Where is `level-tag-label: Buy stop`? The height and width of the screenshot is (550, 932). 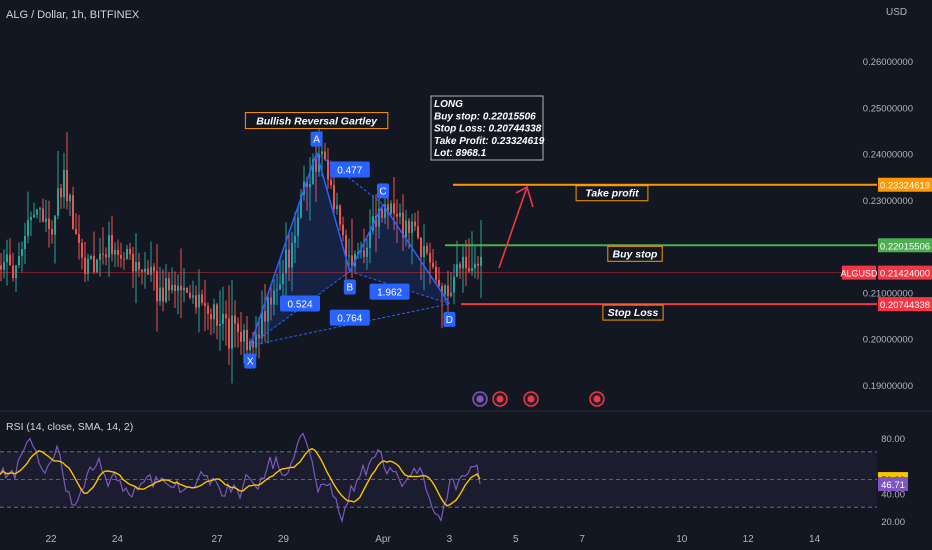 level-tag-label: Buy stop is located at coordinates (636, 254).